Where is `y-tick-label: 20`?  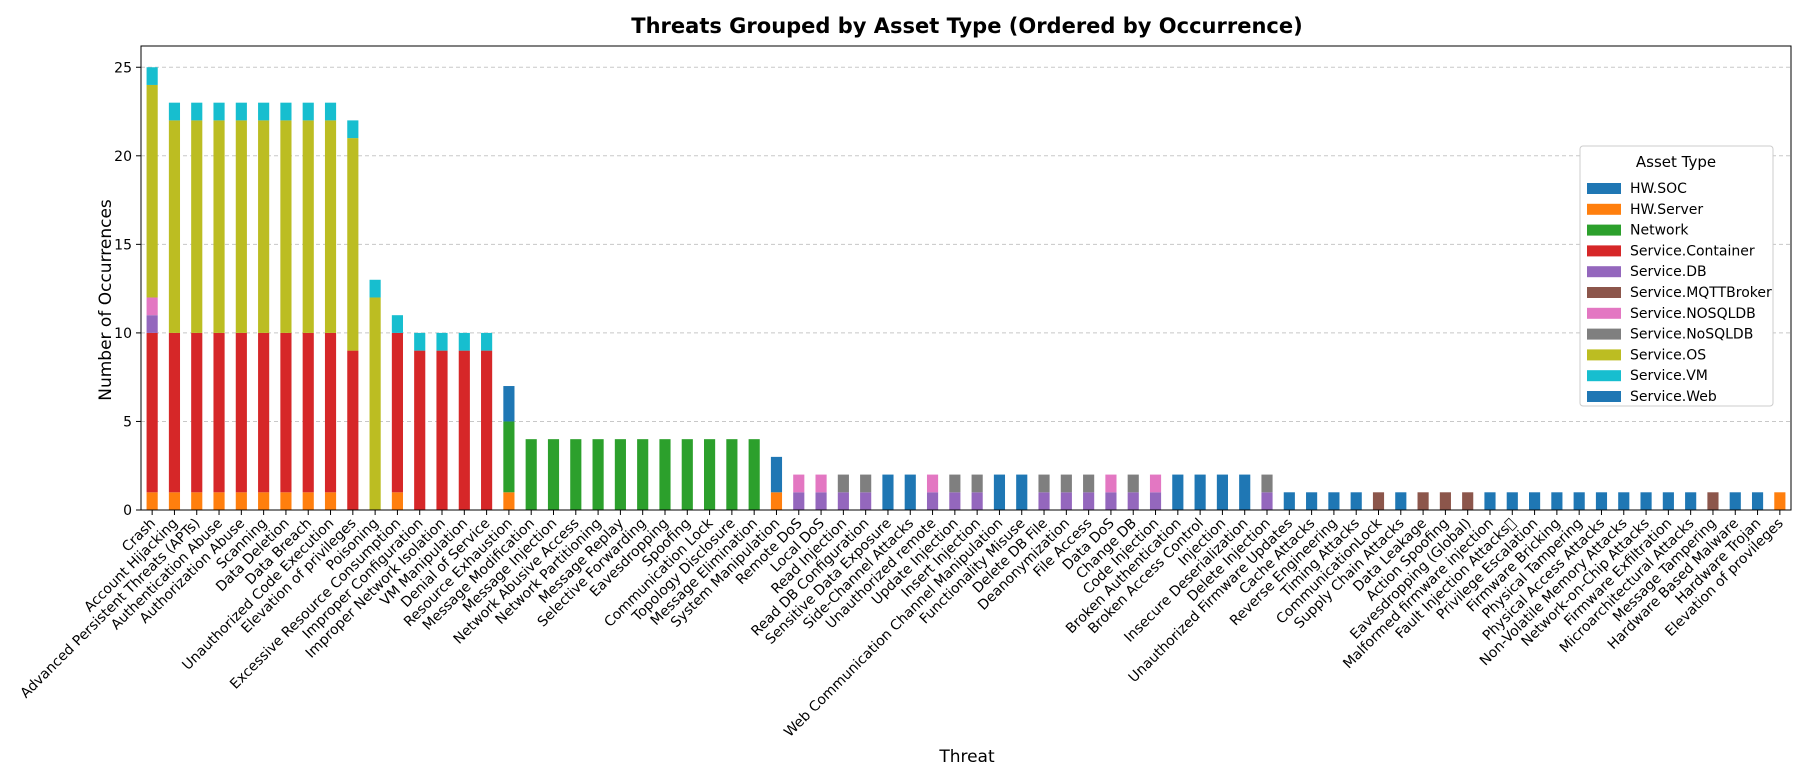
y-tick-label: 20 is located at coordinates (123, 157).